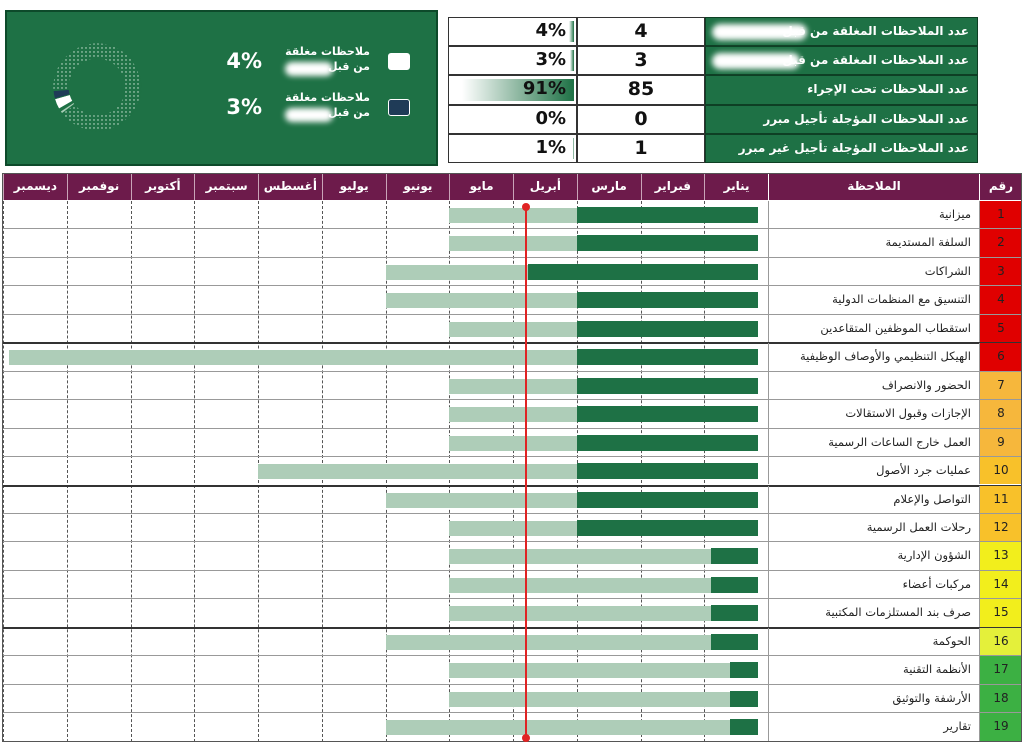  I want to click on row-number: 4, so click(1001, 300).